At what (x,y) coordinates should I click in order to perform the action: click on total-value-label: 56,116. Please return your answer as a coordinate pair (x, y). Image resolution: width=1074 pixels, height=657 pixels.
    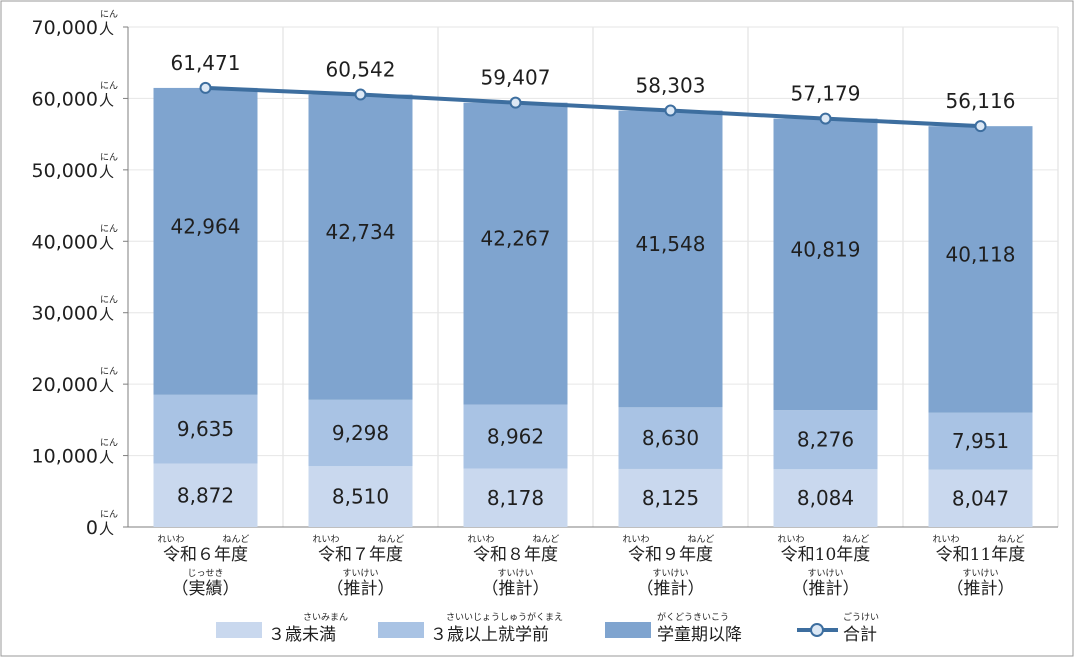
    Looking at the image, I should click on (981, 101).